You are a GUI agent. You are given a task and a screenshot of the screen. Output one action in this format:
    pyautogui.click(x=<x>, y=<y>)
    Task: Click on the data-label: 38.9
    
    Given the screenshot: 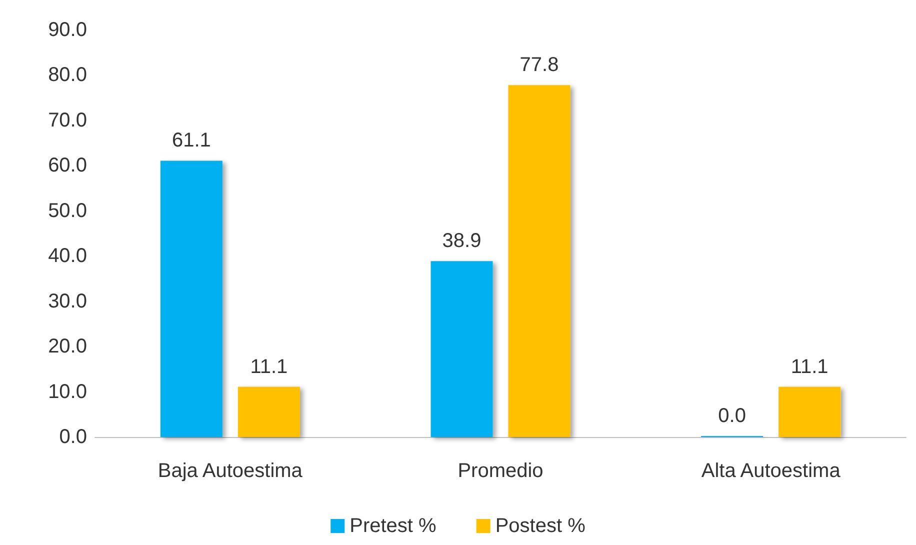 What is the action you would take?
    pyautogui.click(x=462, y=241)
    